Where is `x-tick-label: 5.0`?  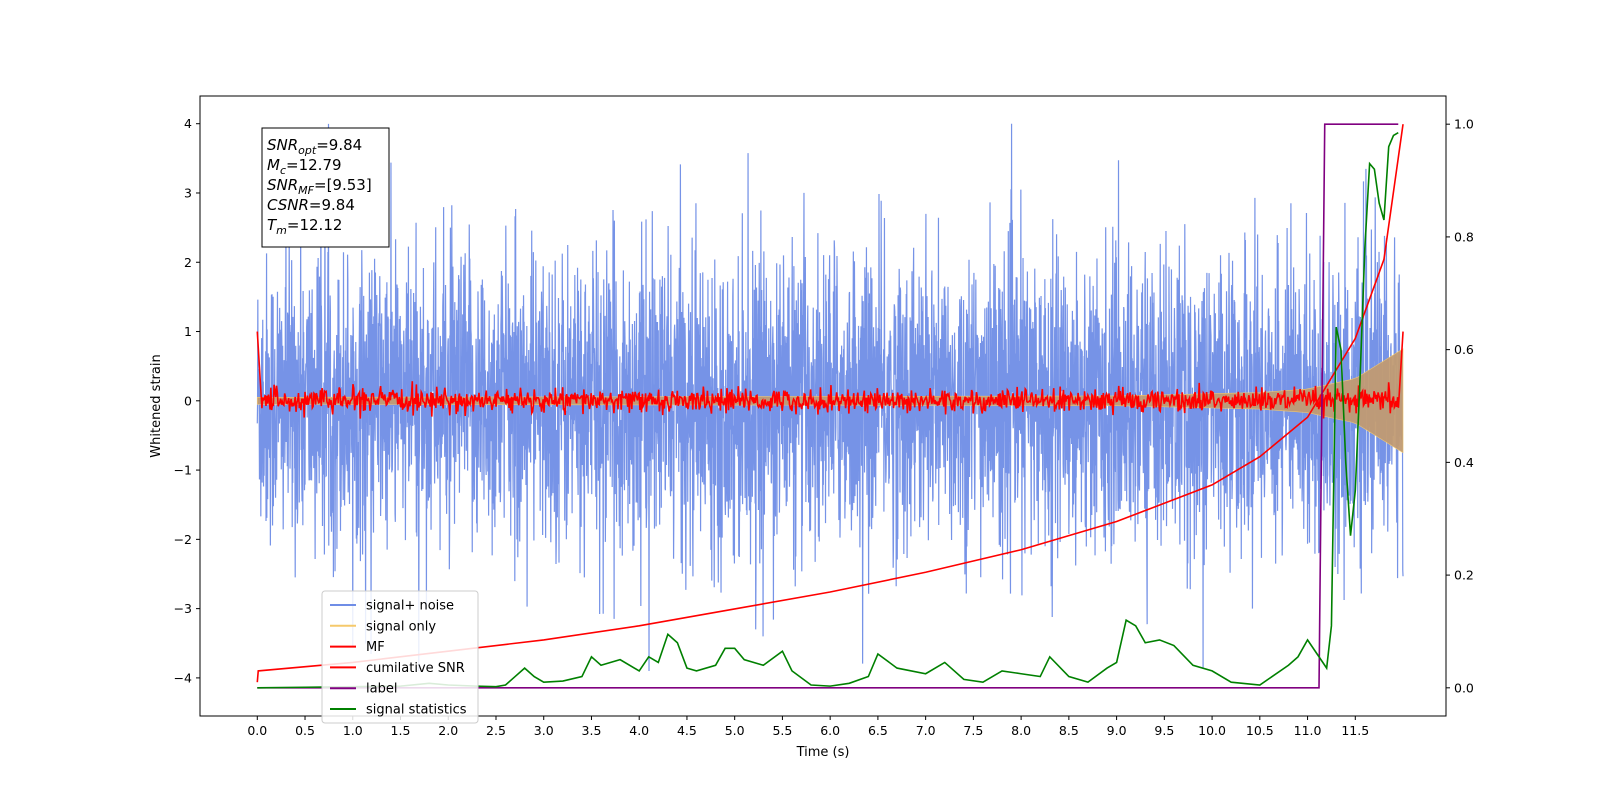
x-tick-label: 5.0 is located at coordinates (735, 730).